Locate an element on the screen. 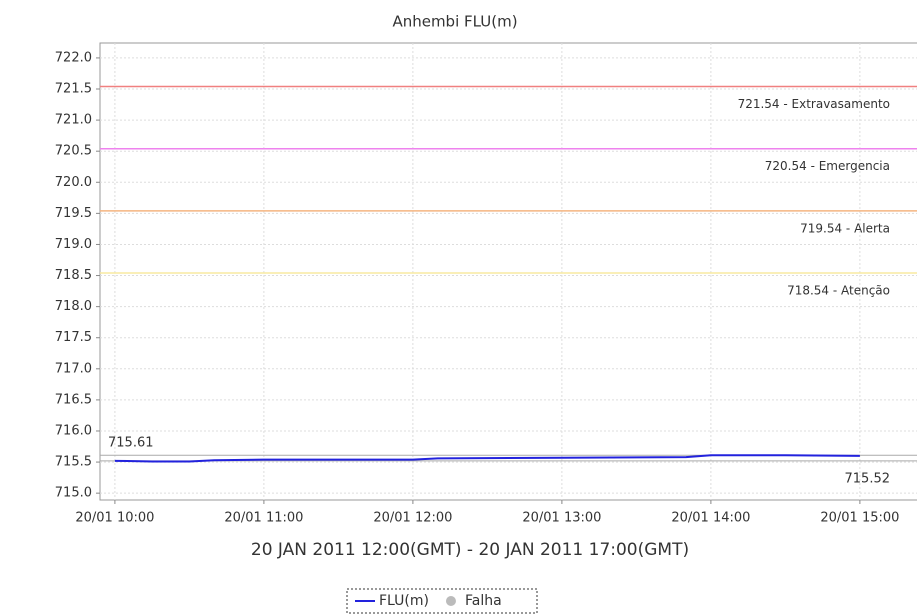 Image resolution: width=917 pixels, height=615 pixels. y-tick-label: 719.0 is located at coordinates (73, 244).